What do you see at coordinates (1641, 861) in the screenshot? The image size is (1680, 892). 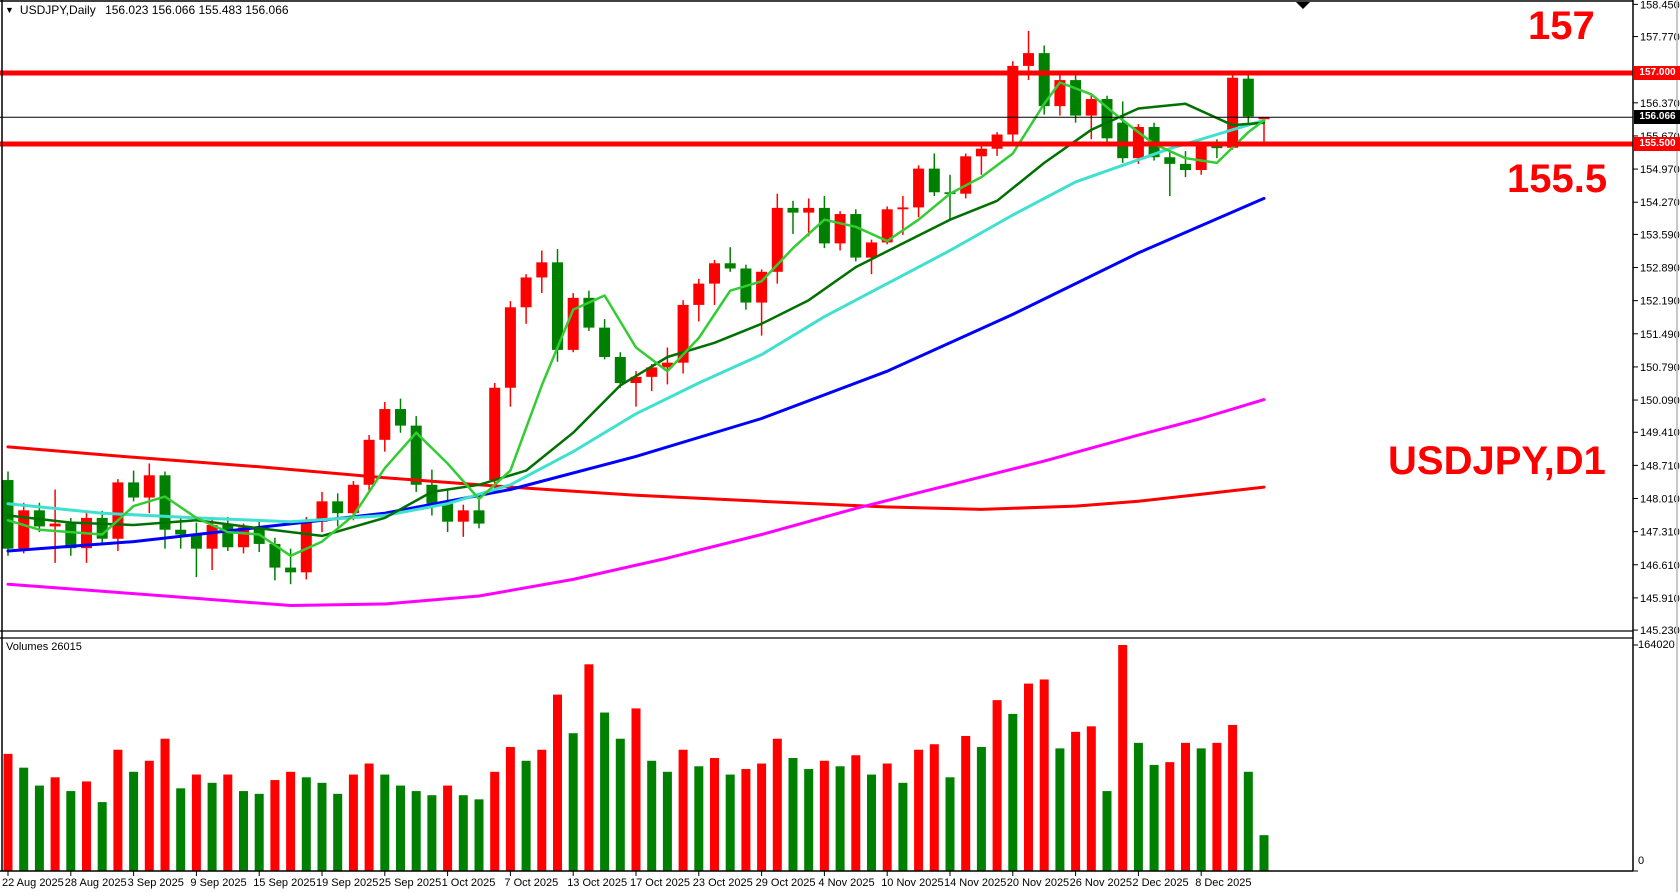 I see `volume-axis-zero-label: 0` at bounding box center [1641, 861].